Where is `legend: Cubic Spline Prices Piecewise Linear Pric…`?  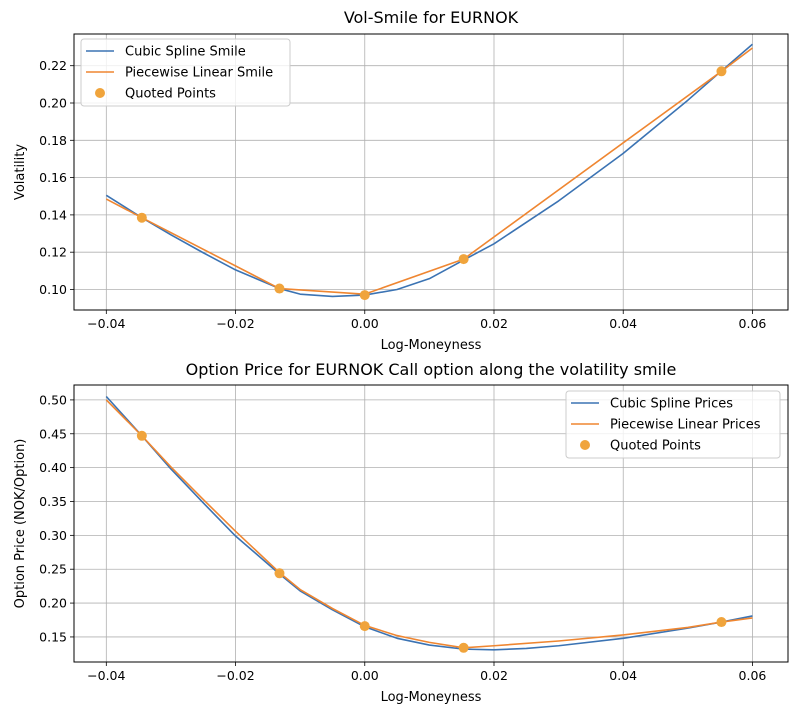
legend: Cubic Spline Prices Piecewise Linear Pric… is located at coordinates (673, 424).